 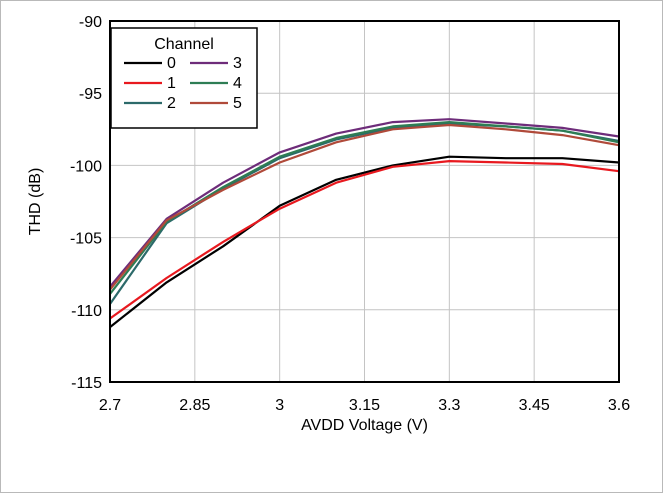 I want to click on x-tick-label: 3.6, so click(x=619, y=405).